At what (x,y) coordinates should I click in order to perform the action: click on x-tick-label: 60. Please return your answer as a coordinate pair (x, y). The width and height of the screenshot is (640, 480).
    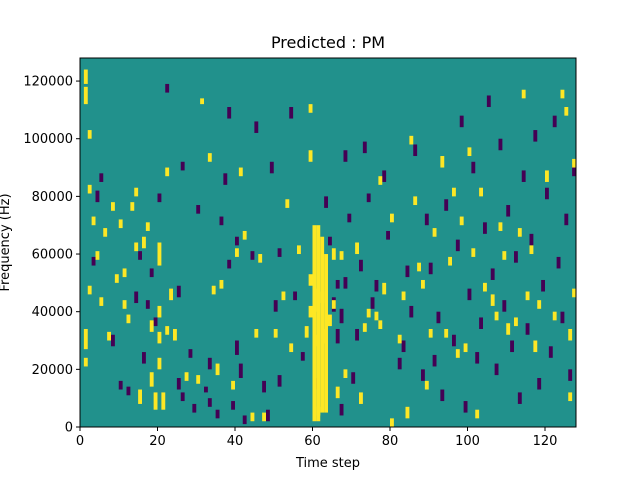
    Looking at the image, I should click on (312, 441).